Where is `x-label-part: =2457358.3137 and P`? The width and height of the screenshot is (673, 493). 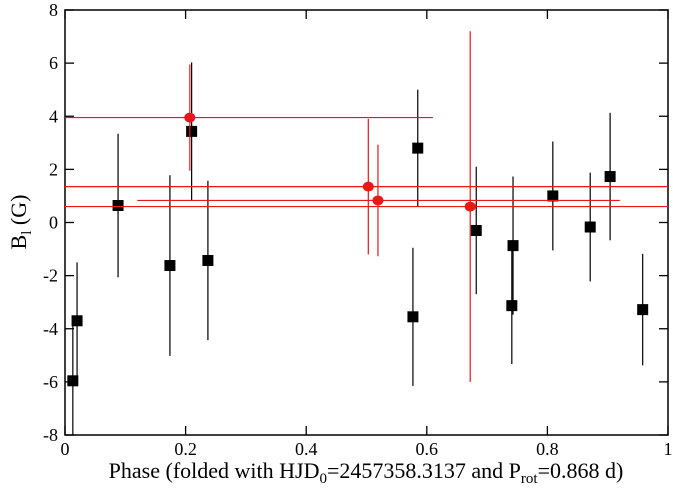
x-label-part: =2457358.3137 and P is located at coordinates (424, 470).